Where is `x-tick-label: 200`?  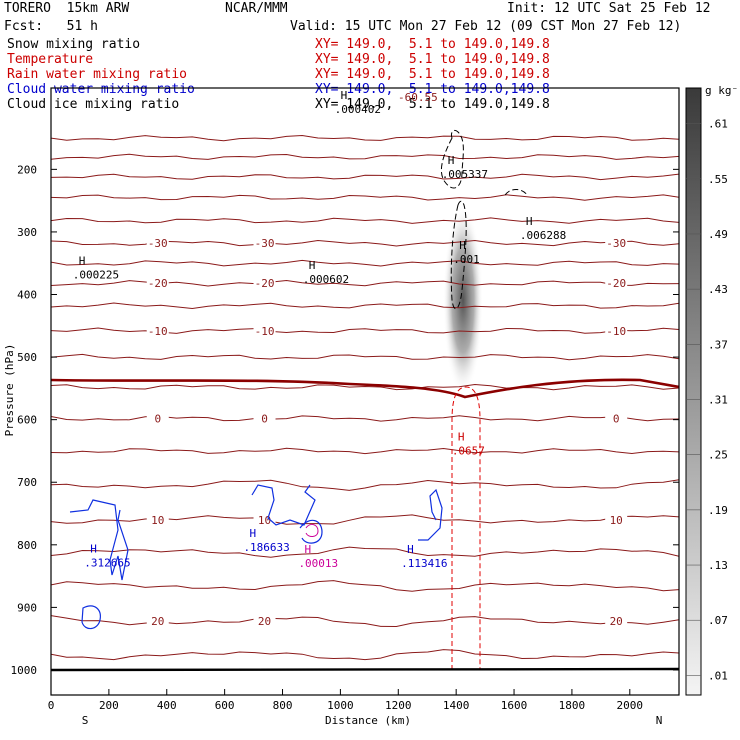
x-tick-label: 200 is located at coordinates (109, 705).